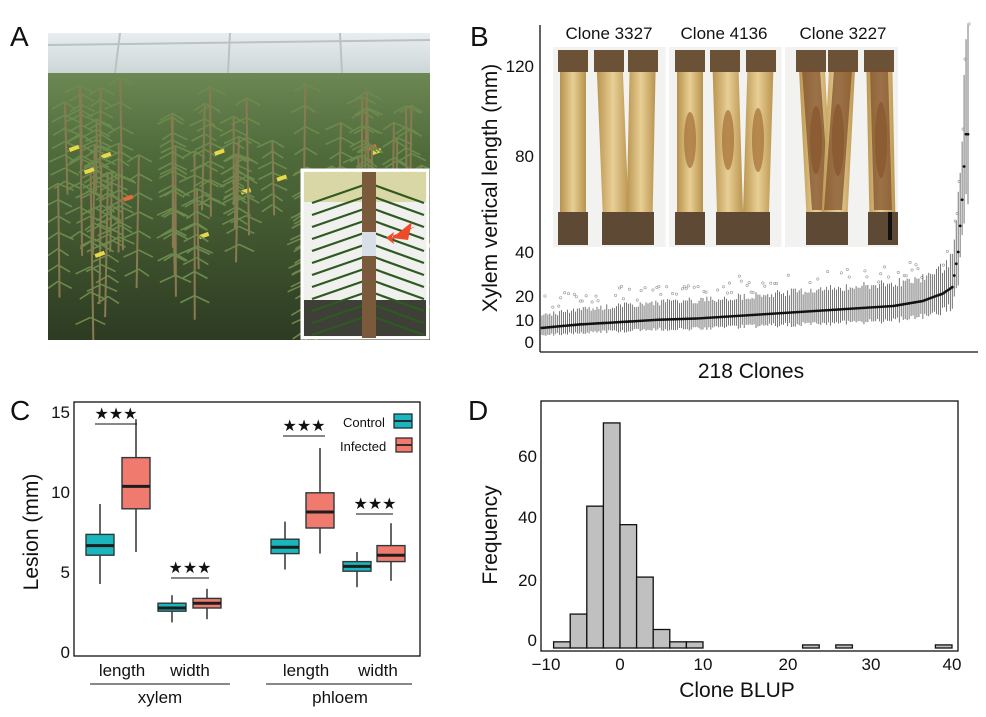 This screenshot has height=717, width=986. Describe the element at coordinates (160, 697) in the screenshot. I see `tissue-label: xylem` at that location.